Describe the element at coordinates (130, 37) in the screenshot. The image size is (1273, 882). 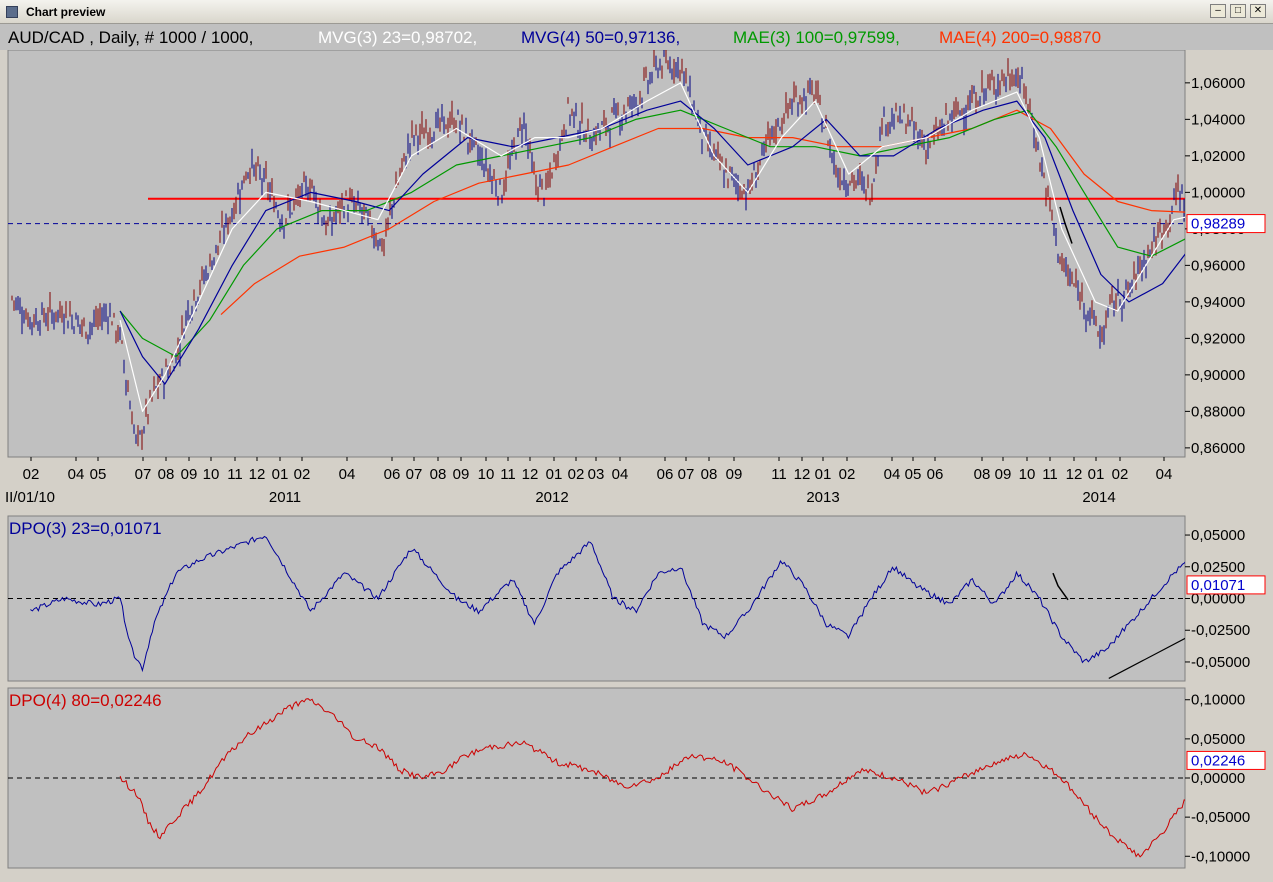
I see `chart-symbol-label: AUD/CAD , Daily, # 1000 / 1000,` at that location.